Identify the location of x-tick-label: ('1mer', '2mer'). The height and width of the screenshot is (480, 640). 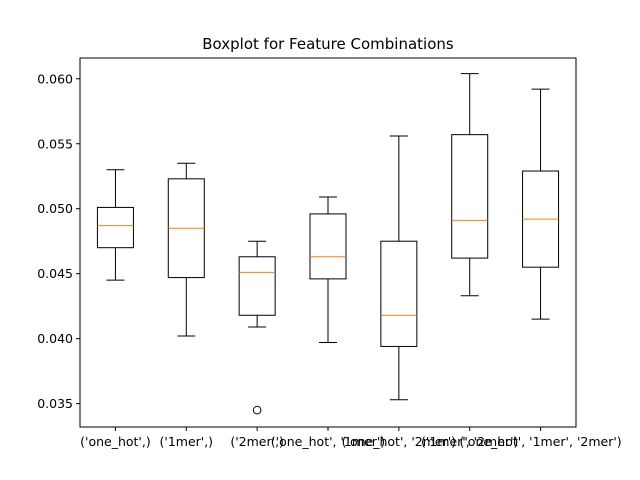
(469, 441).